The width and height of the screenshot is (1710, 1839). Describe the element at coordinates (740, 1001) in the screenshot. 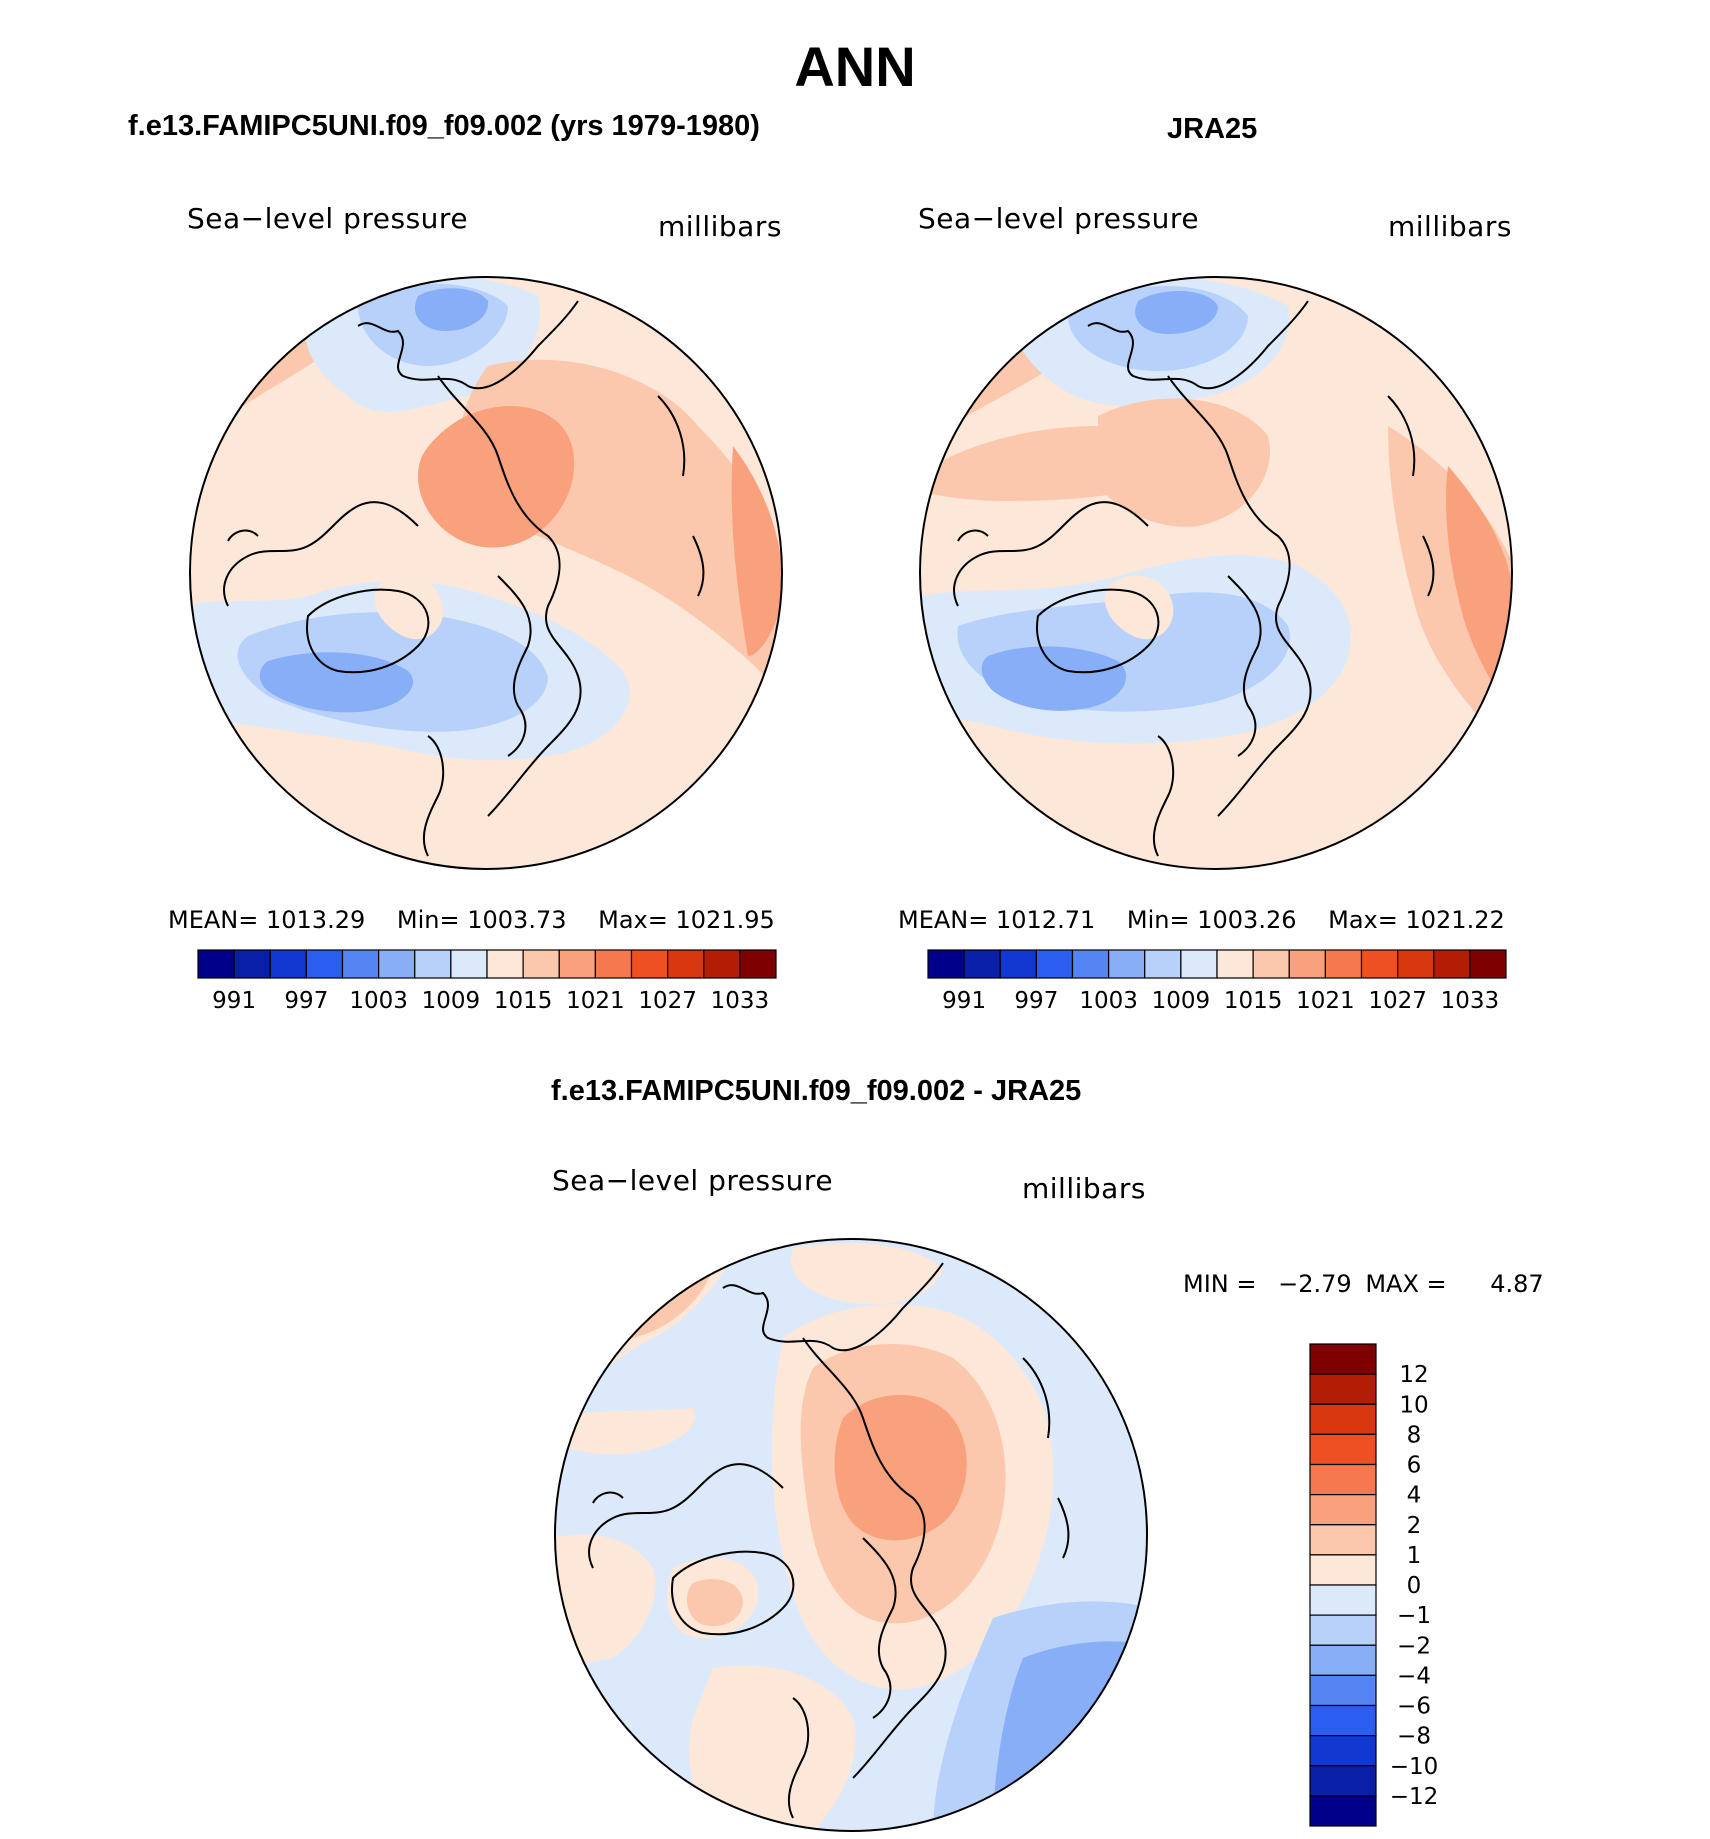

I see `model-colorbar-tick-label: 1033` at that location.